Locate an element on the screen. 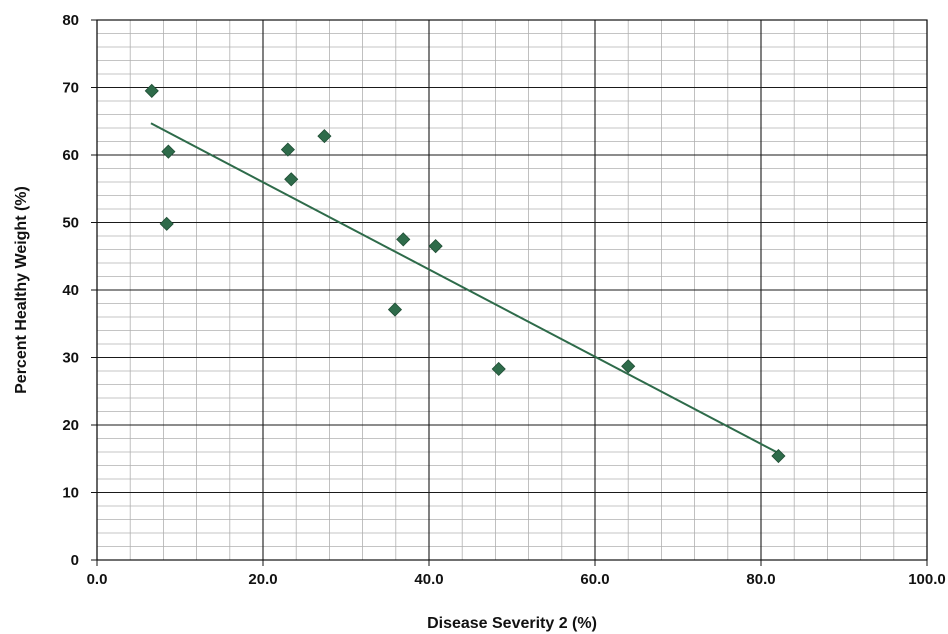 This screenshot has height=634, width=948. y-tick-label: 0 is located at coordinates (75, 560).